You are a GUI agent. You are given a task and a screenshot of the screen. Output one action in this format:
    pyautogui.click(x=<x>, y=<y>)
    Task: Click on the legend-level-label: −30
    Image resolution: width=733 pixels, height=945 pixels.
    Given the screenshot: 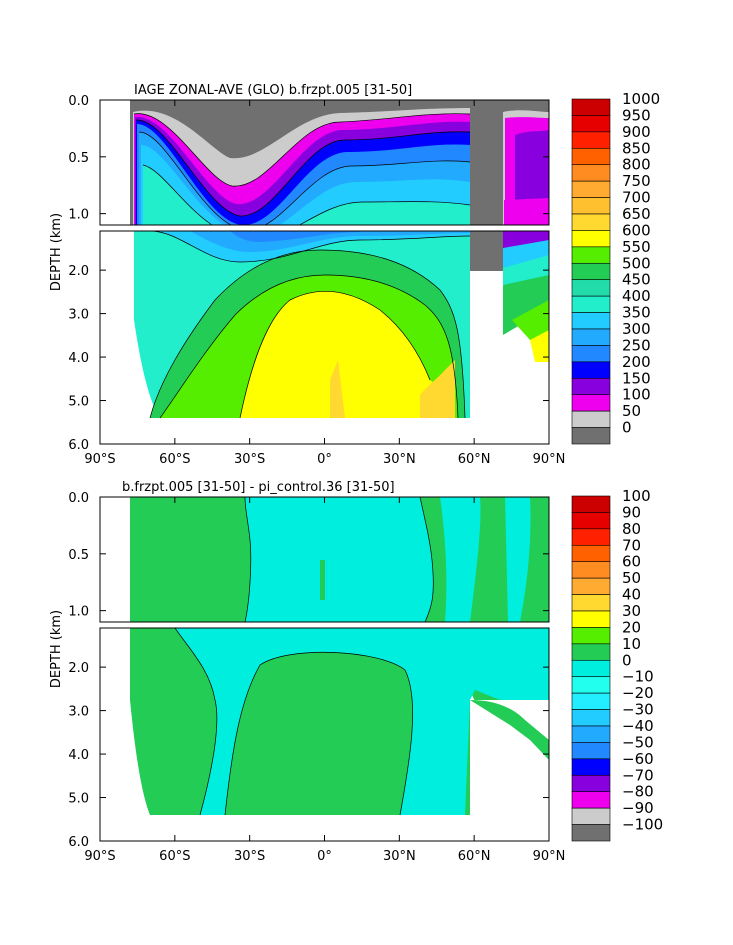 What is the action you would take?
    pyautogui.click(x=638, y=710)
    